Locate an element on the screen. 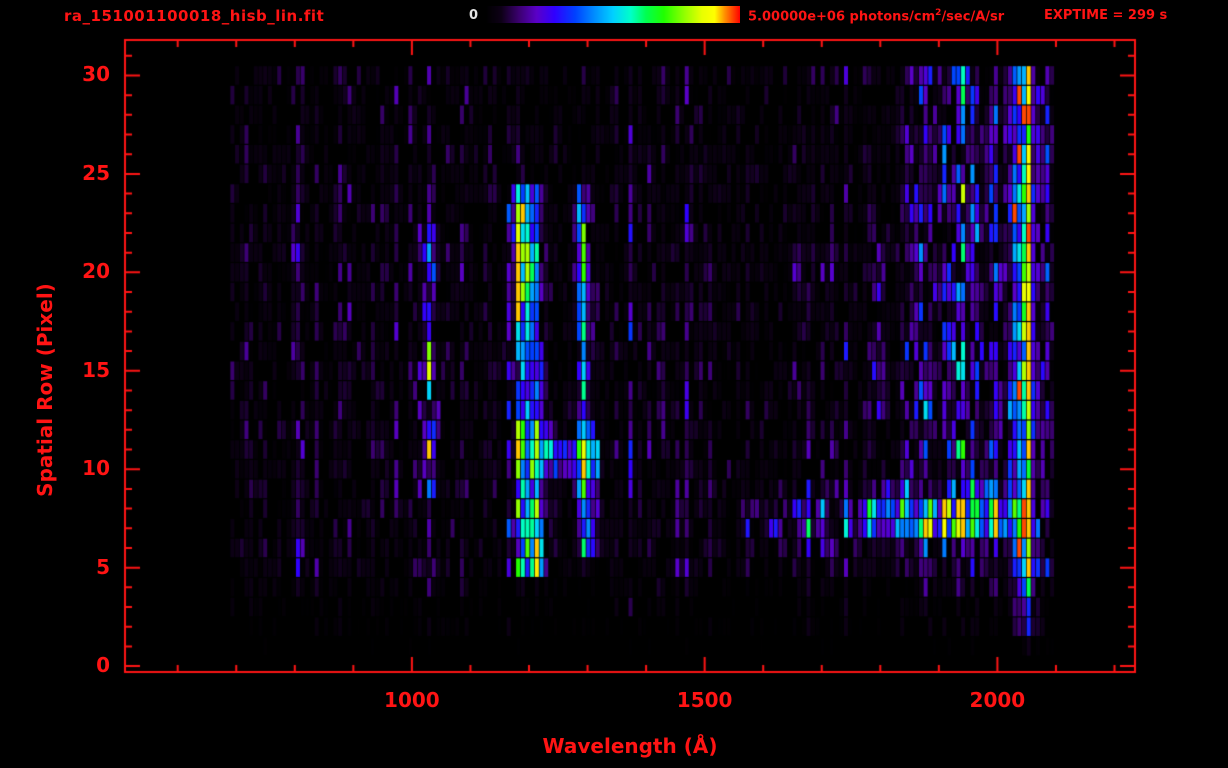  y-tick-label: 30 is located at coordinates (96, 74).